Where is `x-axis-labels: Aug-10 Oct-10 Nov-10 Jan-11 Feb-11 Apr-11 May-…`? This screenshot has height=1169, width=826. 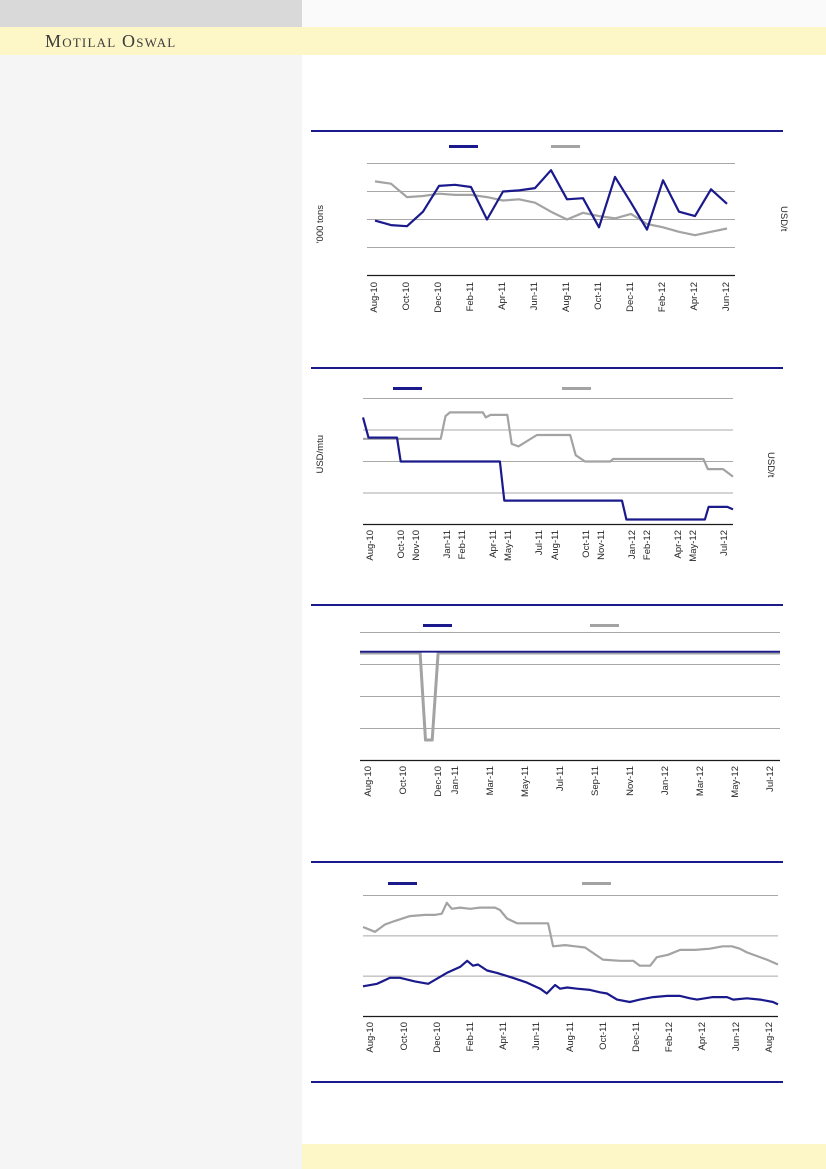
x-axis-labels: Aug-10 Oct-10 Nov-10 Jan-11 Feb-11 Apr-11 May-… is located at coordinates (548, 556).